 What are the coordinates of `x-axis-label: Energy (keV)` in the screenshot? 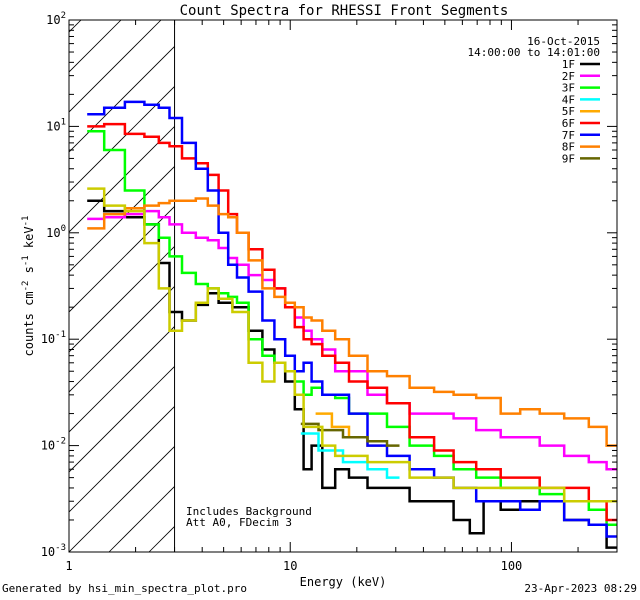 It's located at (343, 582).